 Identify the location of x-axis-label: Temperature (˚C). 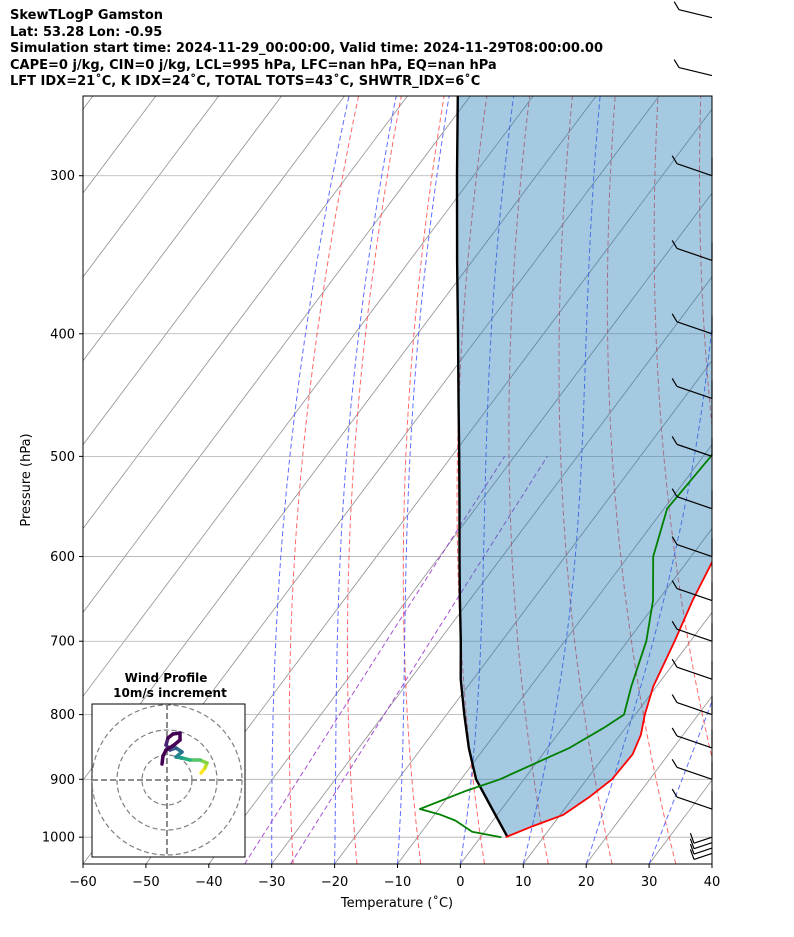
(396, 903).